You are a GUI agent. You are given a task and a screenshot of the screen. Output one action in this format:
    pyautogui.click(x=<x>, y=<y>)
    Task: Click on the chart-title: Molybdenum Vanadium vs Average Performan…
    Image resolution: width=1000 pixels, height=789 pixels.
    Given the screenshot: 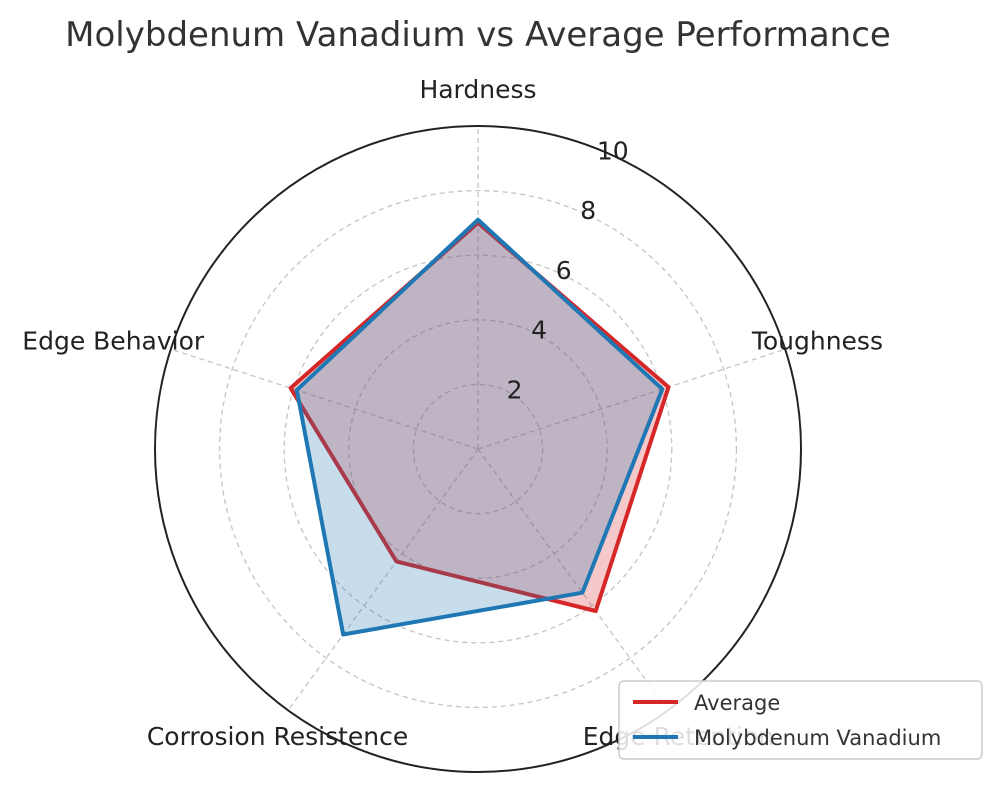 What is the action you would take?
    pyautogui.click(x=478, y=35)
    